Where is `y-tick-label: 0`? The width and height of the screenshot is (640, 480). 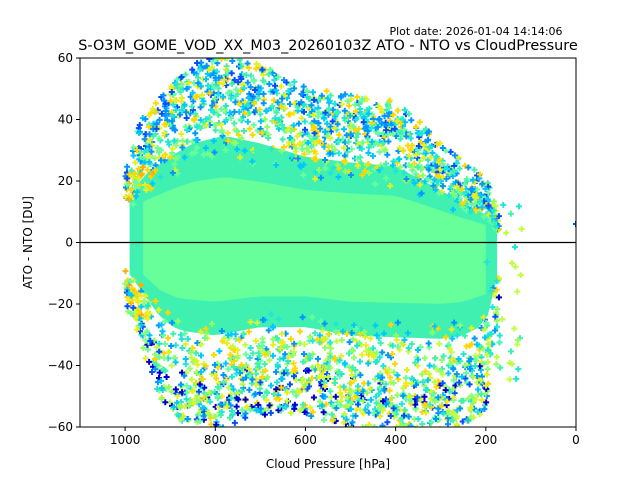
y-tick-label: 0 is located at coordinates (69, 243).